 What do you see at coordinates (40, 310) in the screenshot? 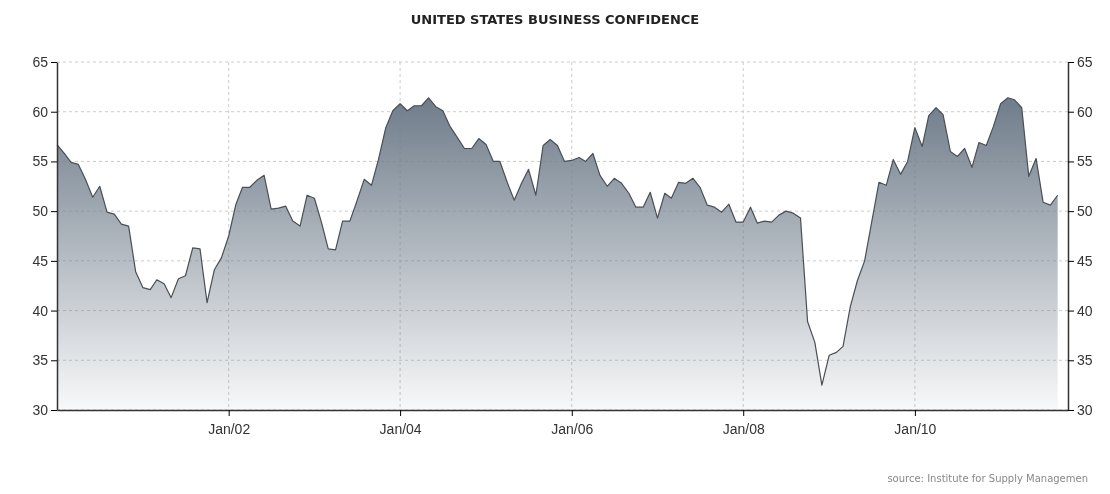
I see `y-tick-label: 40` at bounding box center [40, 310].